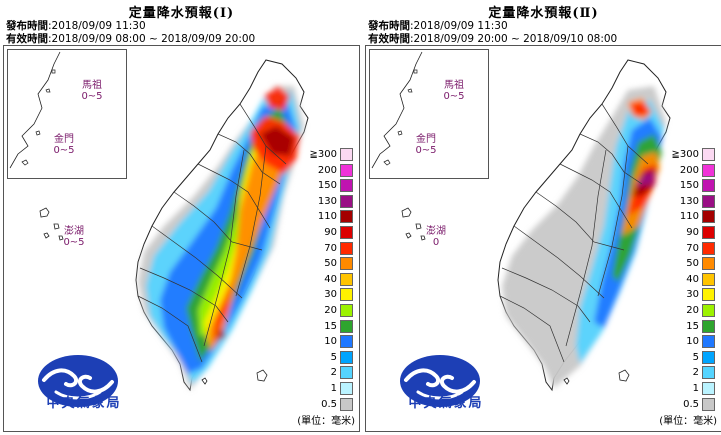 The height and width of the screenshot is (435, 721). What do you see at coordinates (74, 237) in the screenshot?
I see `penghu-label: 澎湖 0~5` at bounding box center [74, 237].